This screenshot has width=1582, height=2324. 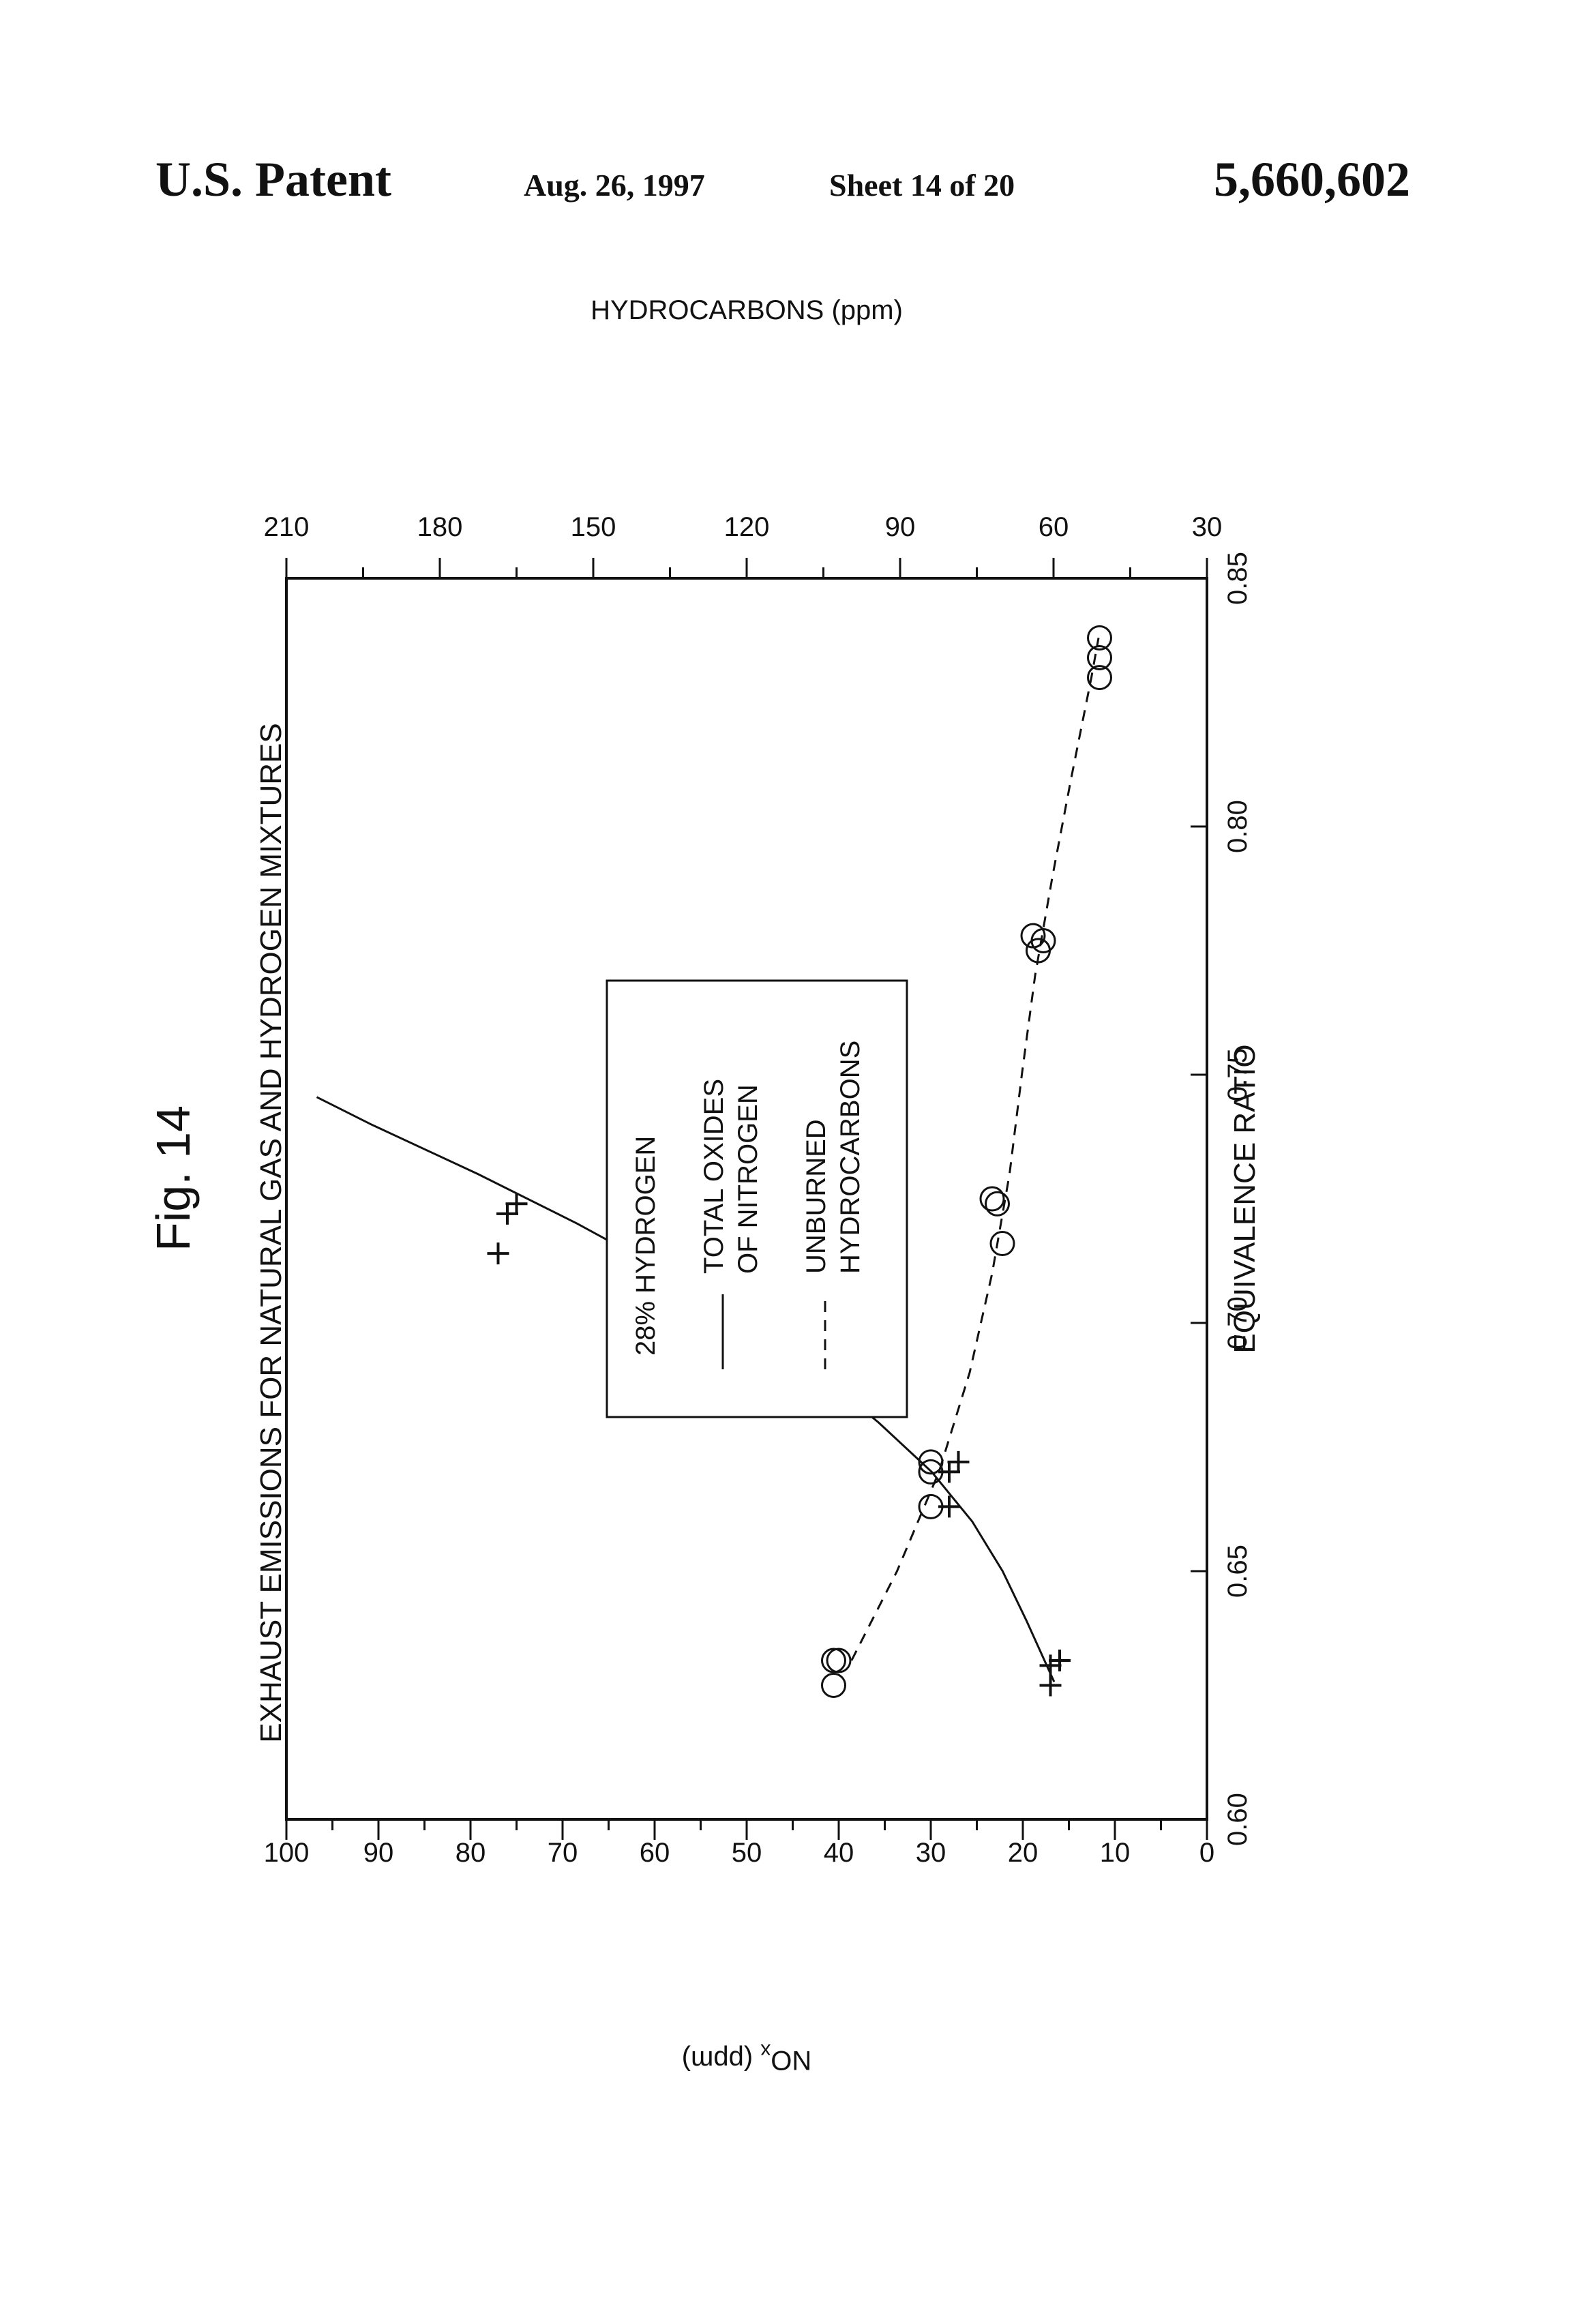 I want to click on nox-tick-label: 80, so click(x=471, y=1853).